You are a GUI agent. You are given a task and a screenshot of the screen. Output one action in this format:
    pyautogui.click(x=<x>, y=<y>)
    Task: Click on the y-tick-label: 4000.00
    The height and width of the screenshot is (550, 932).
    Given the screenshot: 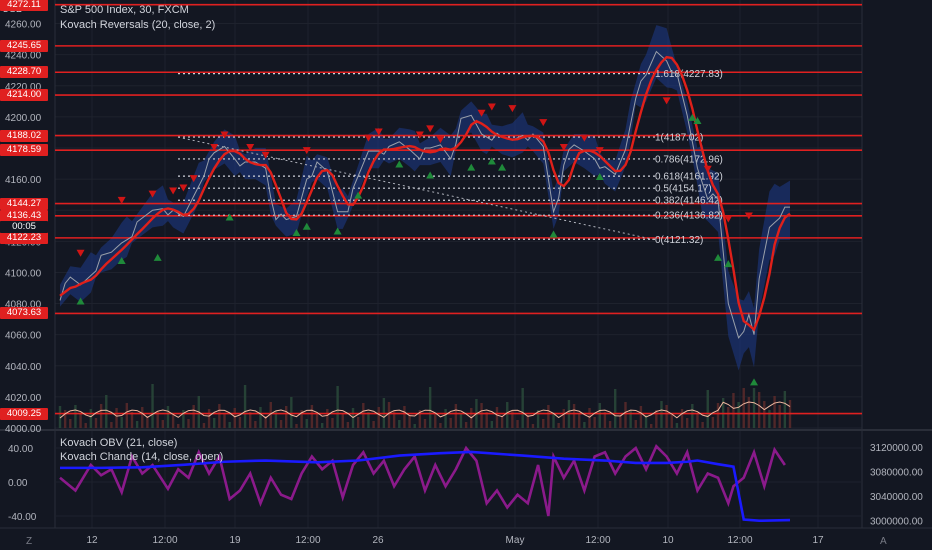 What is the action you would take?
    pyautogui.click(x=23, y=429)
    